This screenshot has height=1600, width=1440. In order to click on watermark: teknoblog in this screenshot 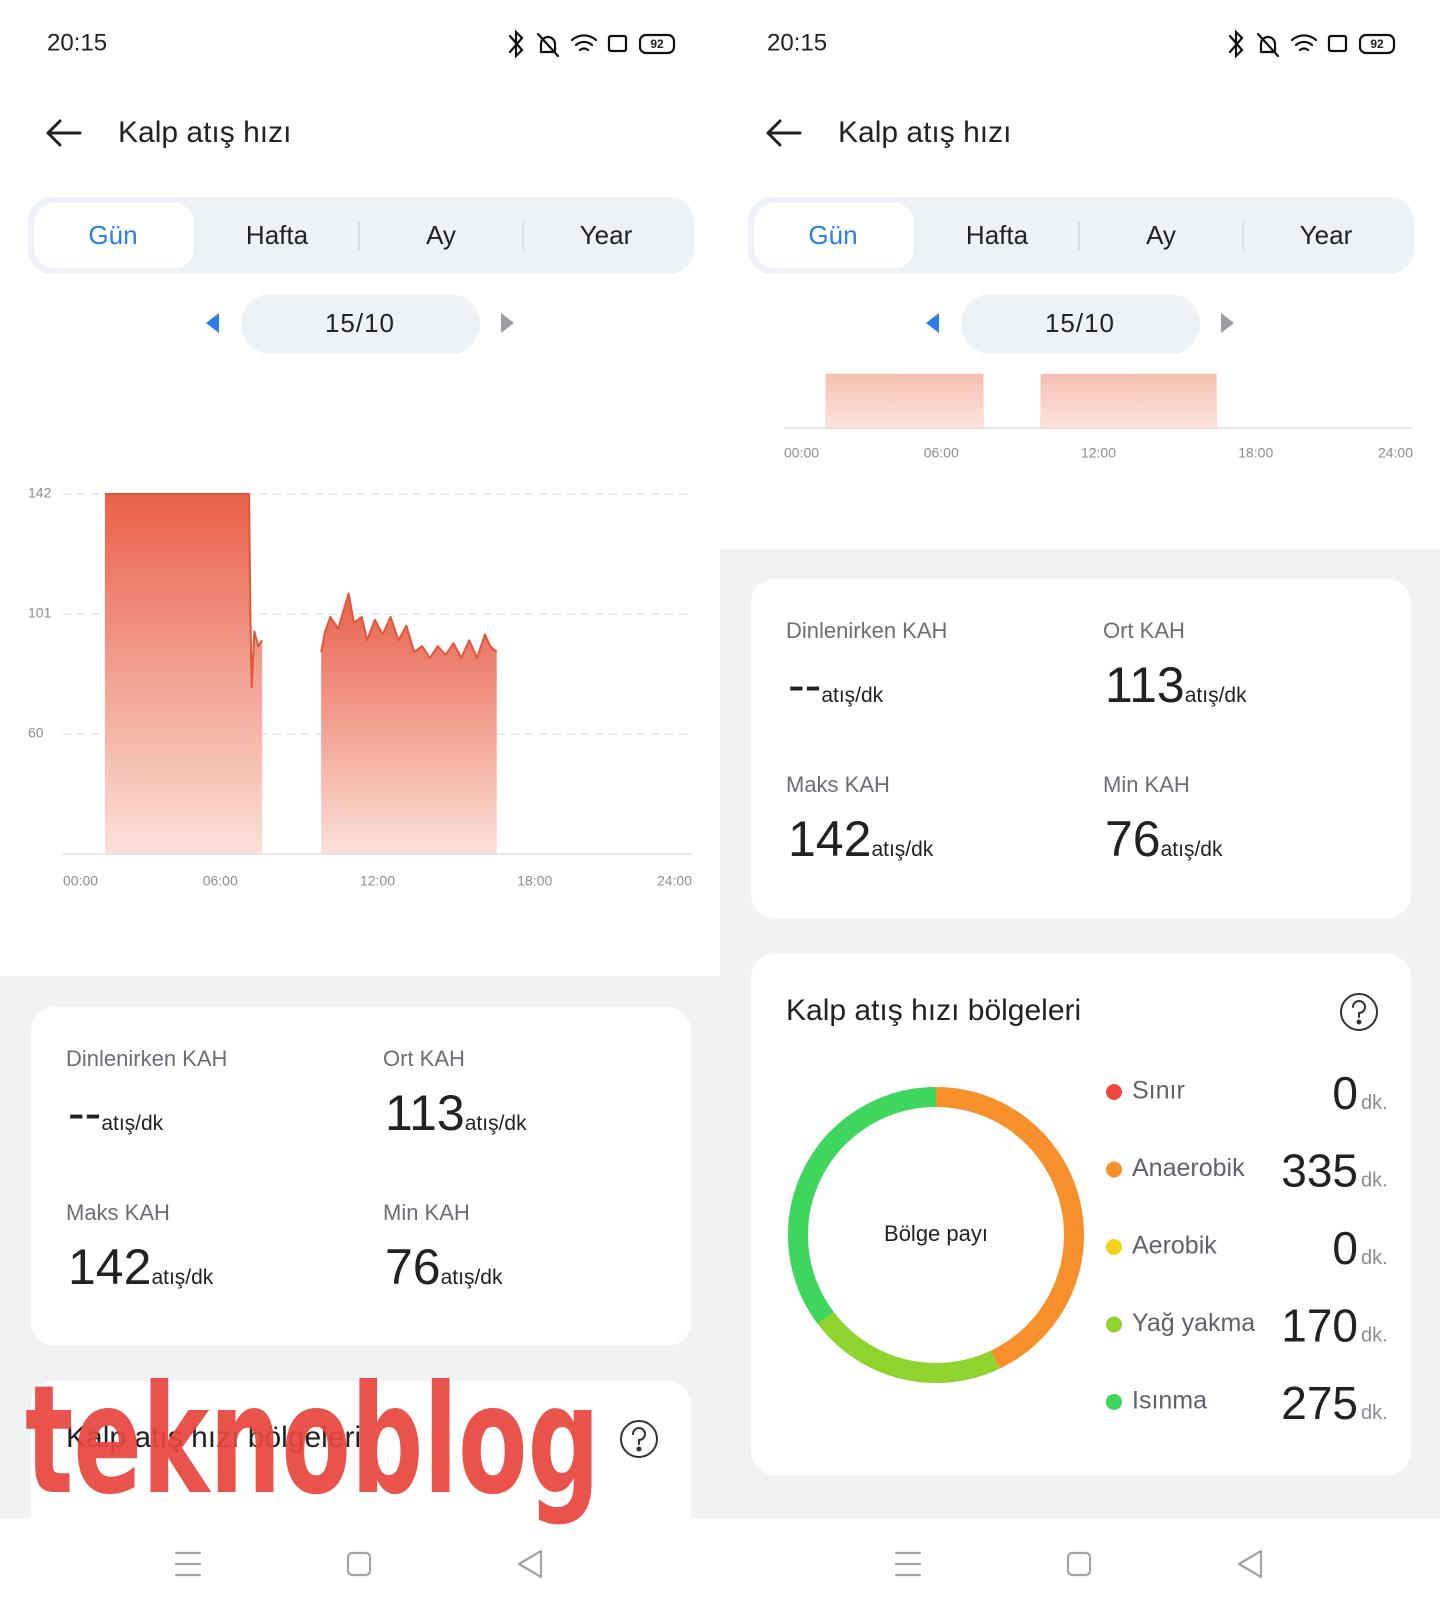, I will do `click(312, 1441)`.